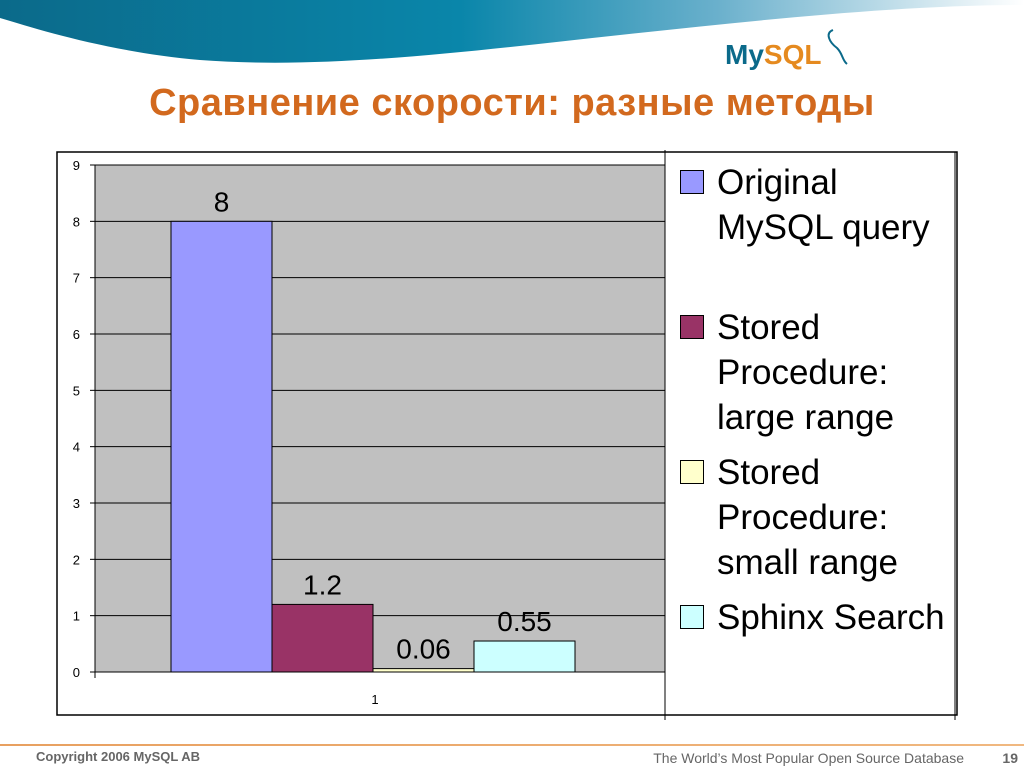 This screenshot has width=1024, height=768. I want to click on legend-label: Stored Procedure: large range, so click(806, 372).